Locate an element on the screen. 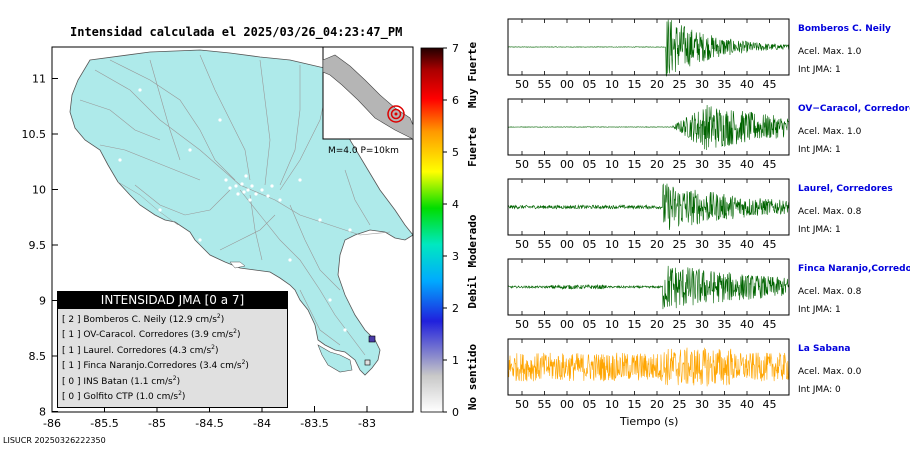  legend-row: [ 1 ] Laurel. Corredores (4.3 cm/s2) is located at coordinates (172, 348).